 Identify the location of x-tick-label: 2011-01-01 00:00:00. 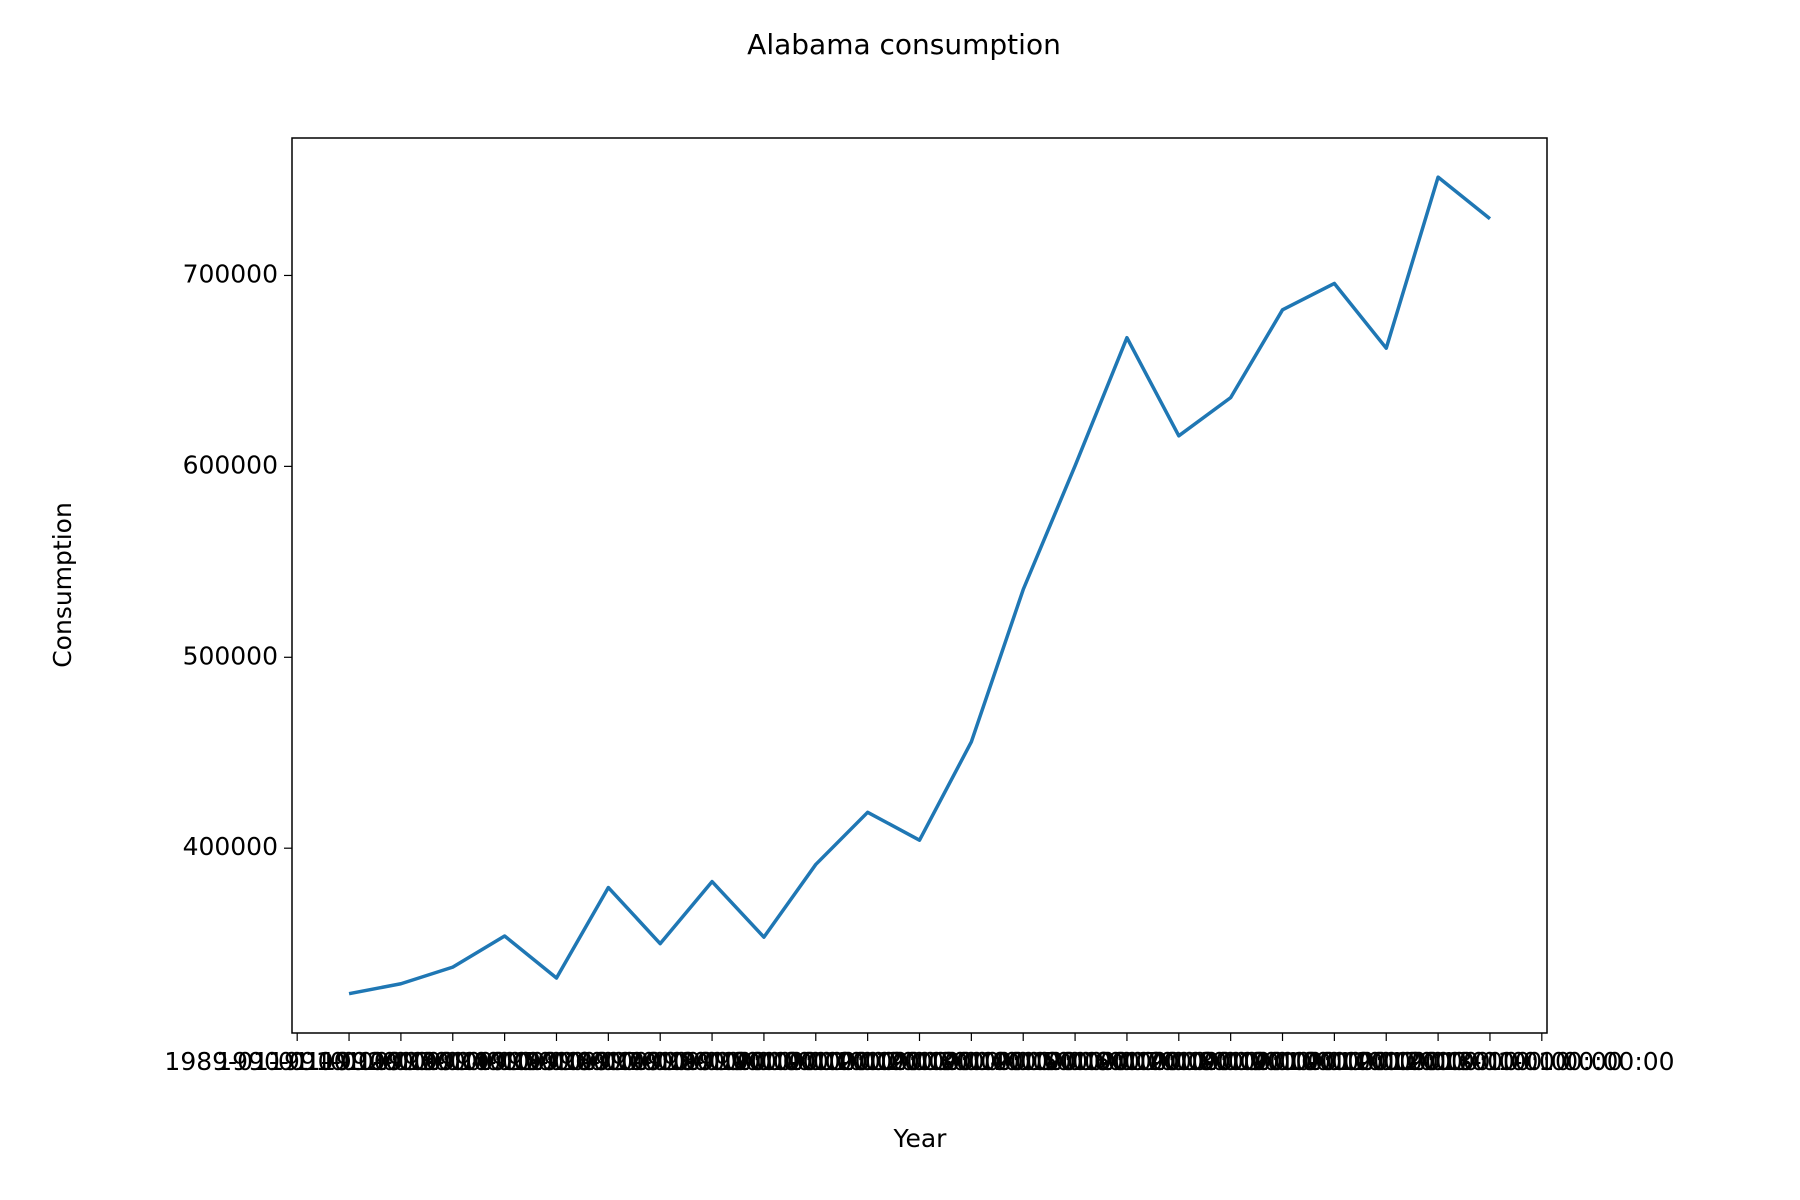
(1438, 1061).